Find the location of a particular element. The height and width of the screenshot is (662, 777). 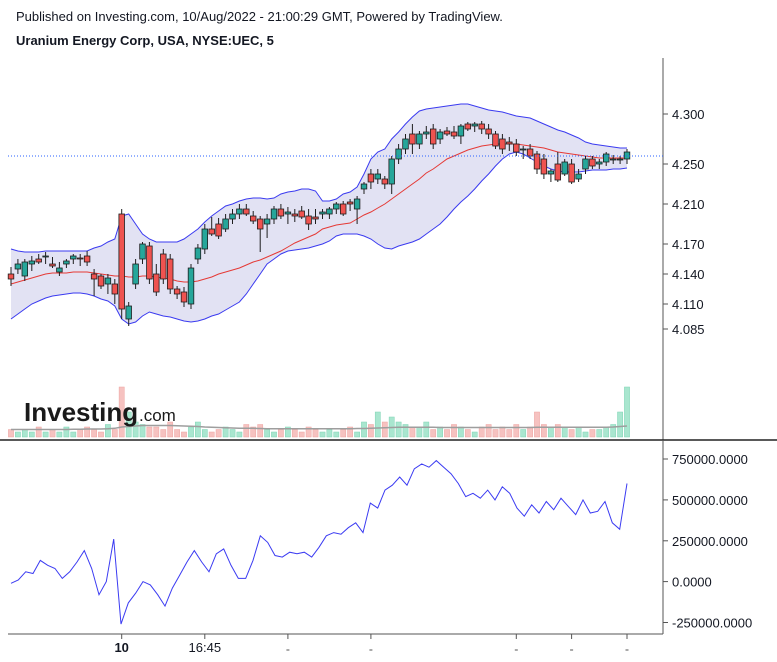

price-tick-label: 4.085 is located at coordinates (688, 329).